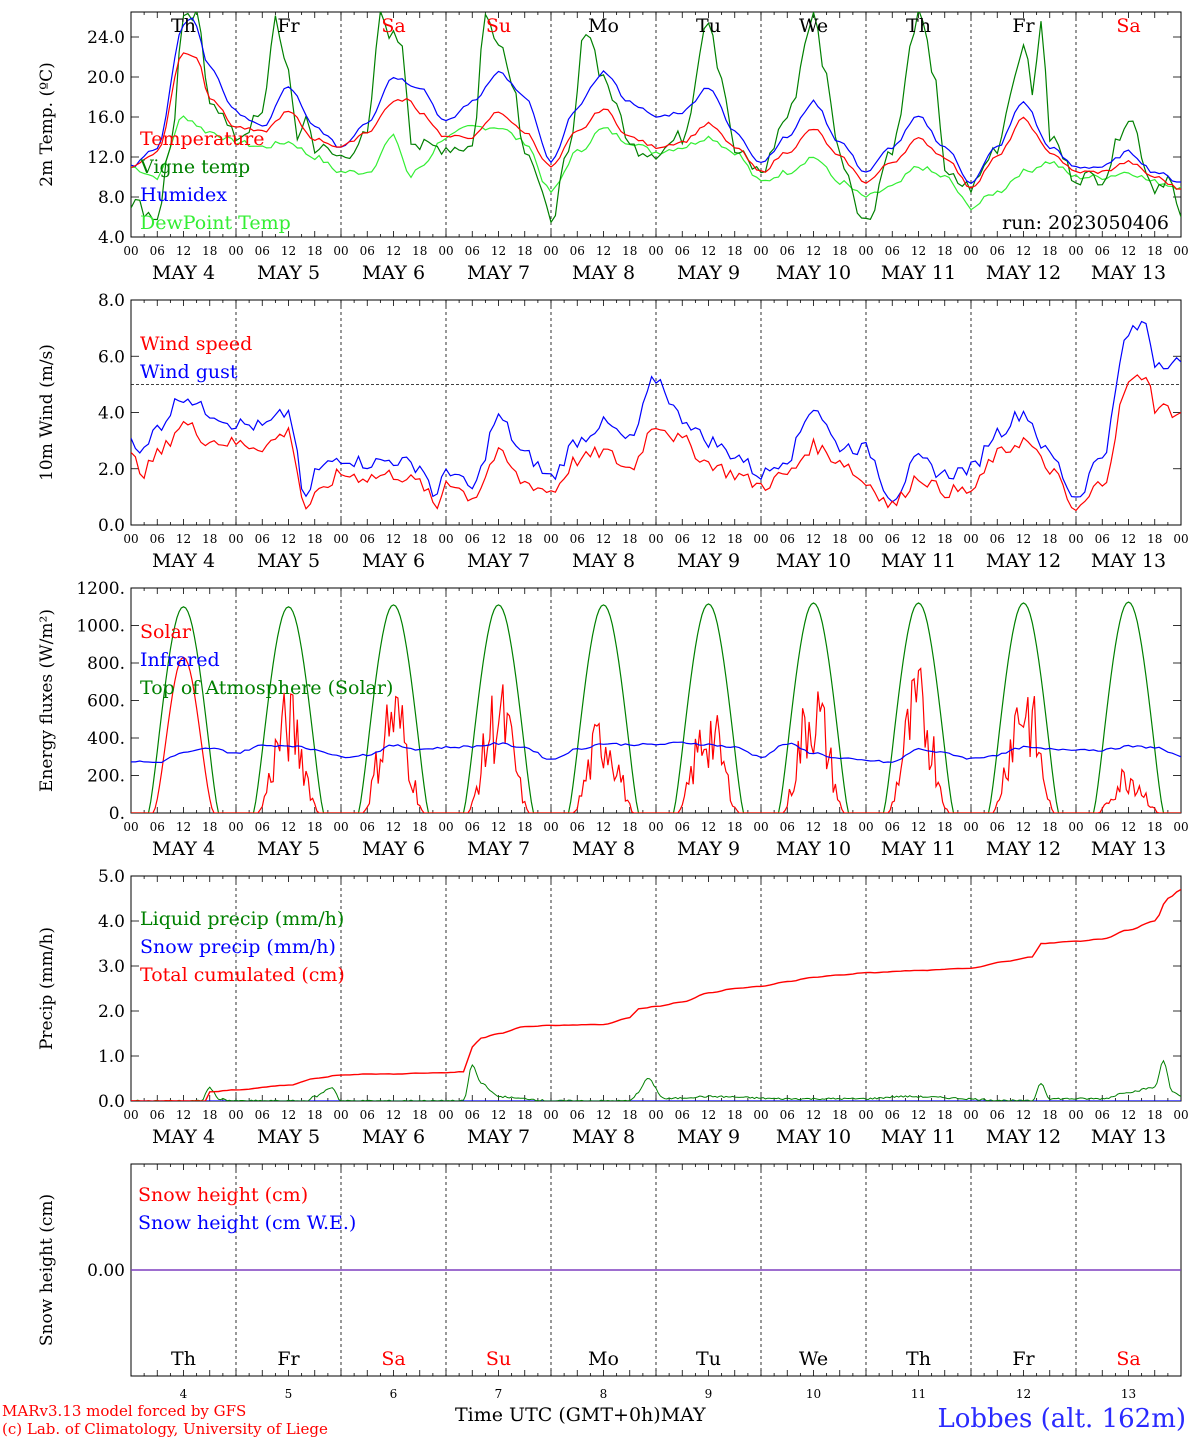 The width and height of the screenshot is (1194, 1440). What do you see at coordinates (288, 273) in the screenshot?
I see `date-label: MAY 5` at bounding box center [288, 273].